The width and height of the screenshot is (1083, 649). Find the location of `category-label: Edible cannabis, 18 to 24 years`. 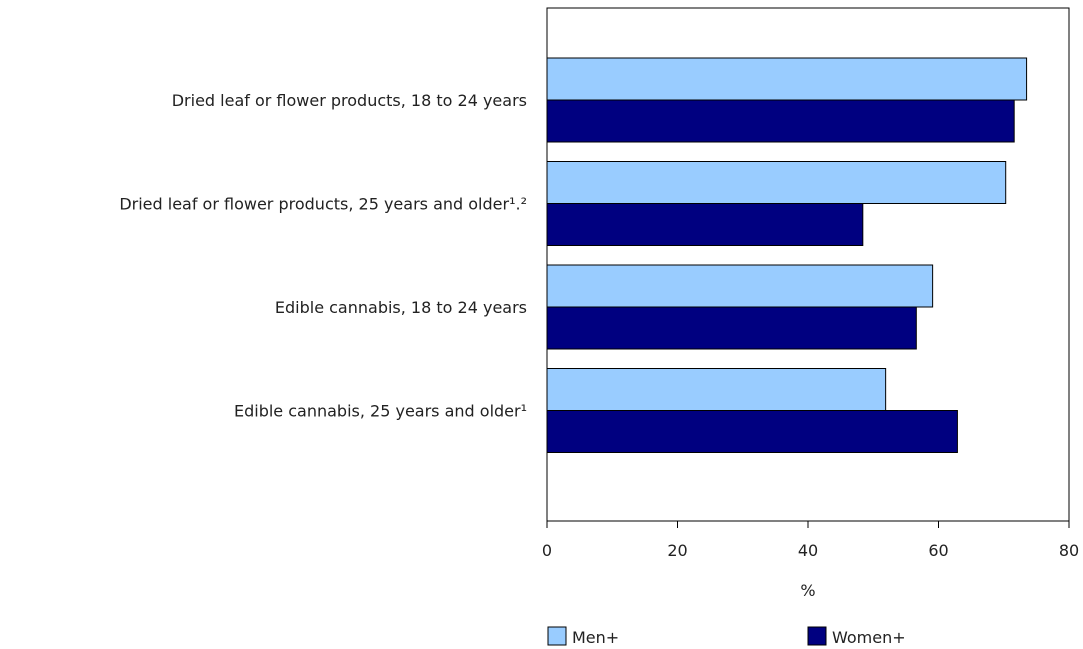

category-label: Edible cannabis, 18 to 24 years is located at coordinates (401, 307).